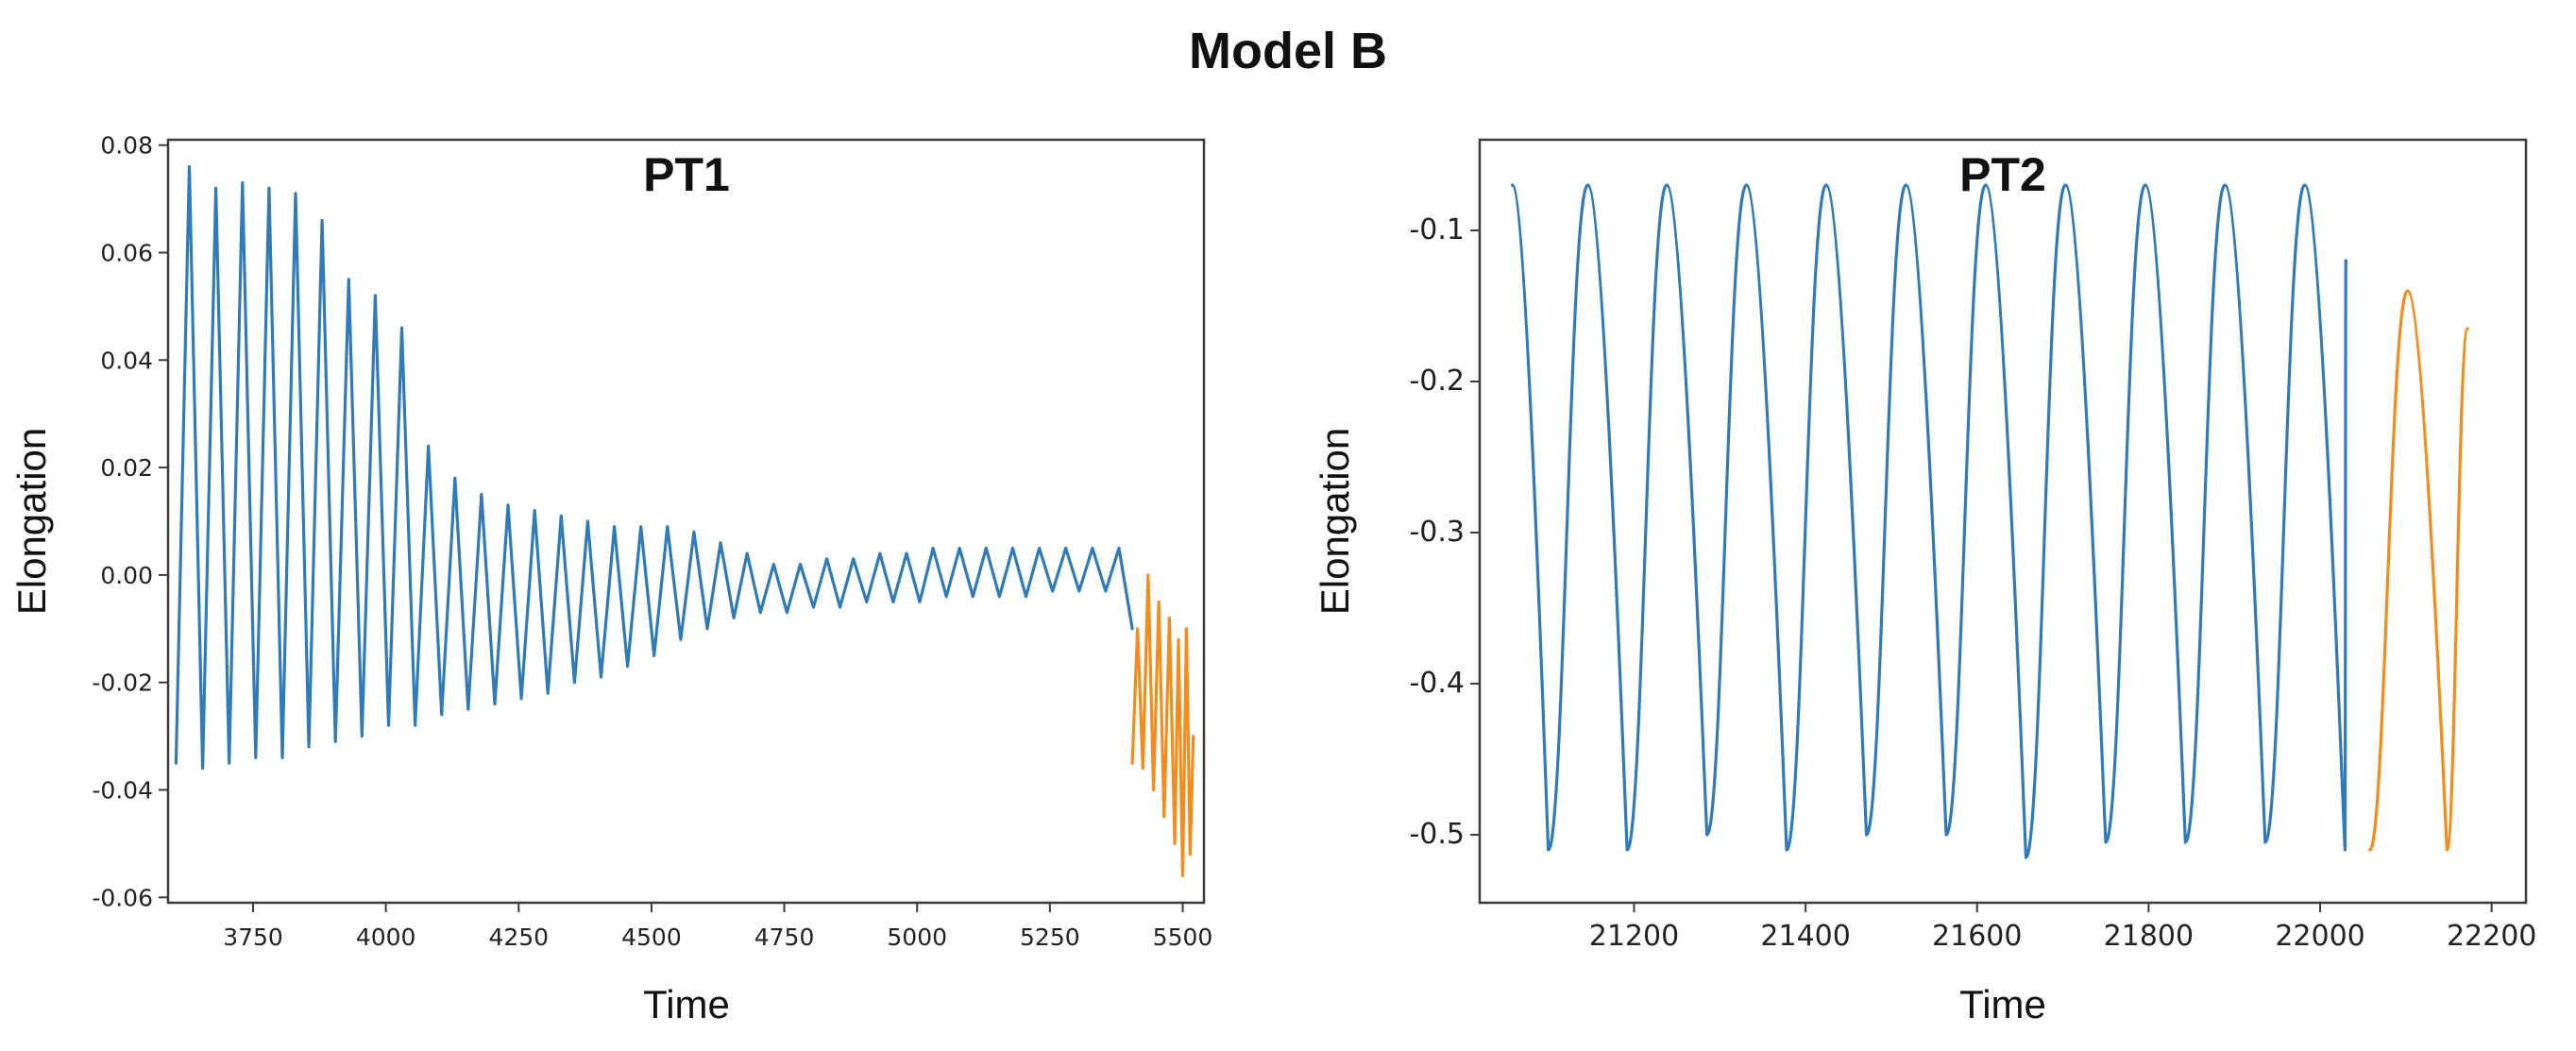 The width and height of the screenshot is (2576, 1051). Describe the element at coordinates (32, 522) in the screenshot. I see `pt1-y-axis-label: Elongation` at that location.